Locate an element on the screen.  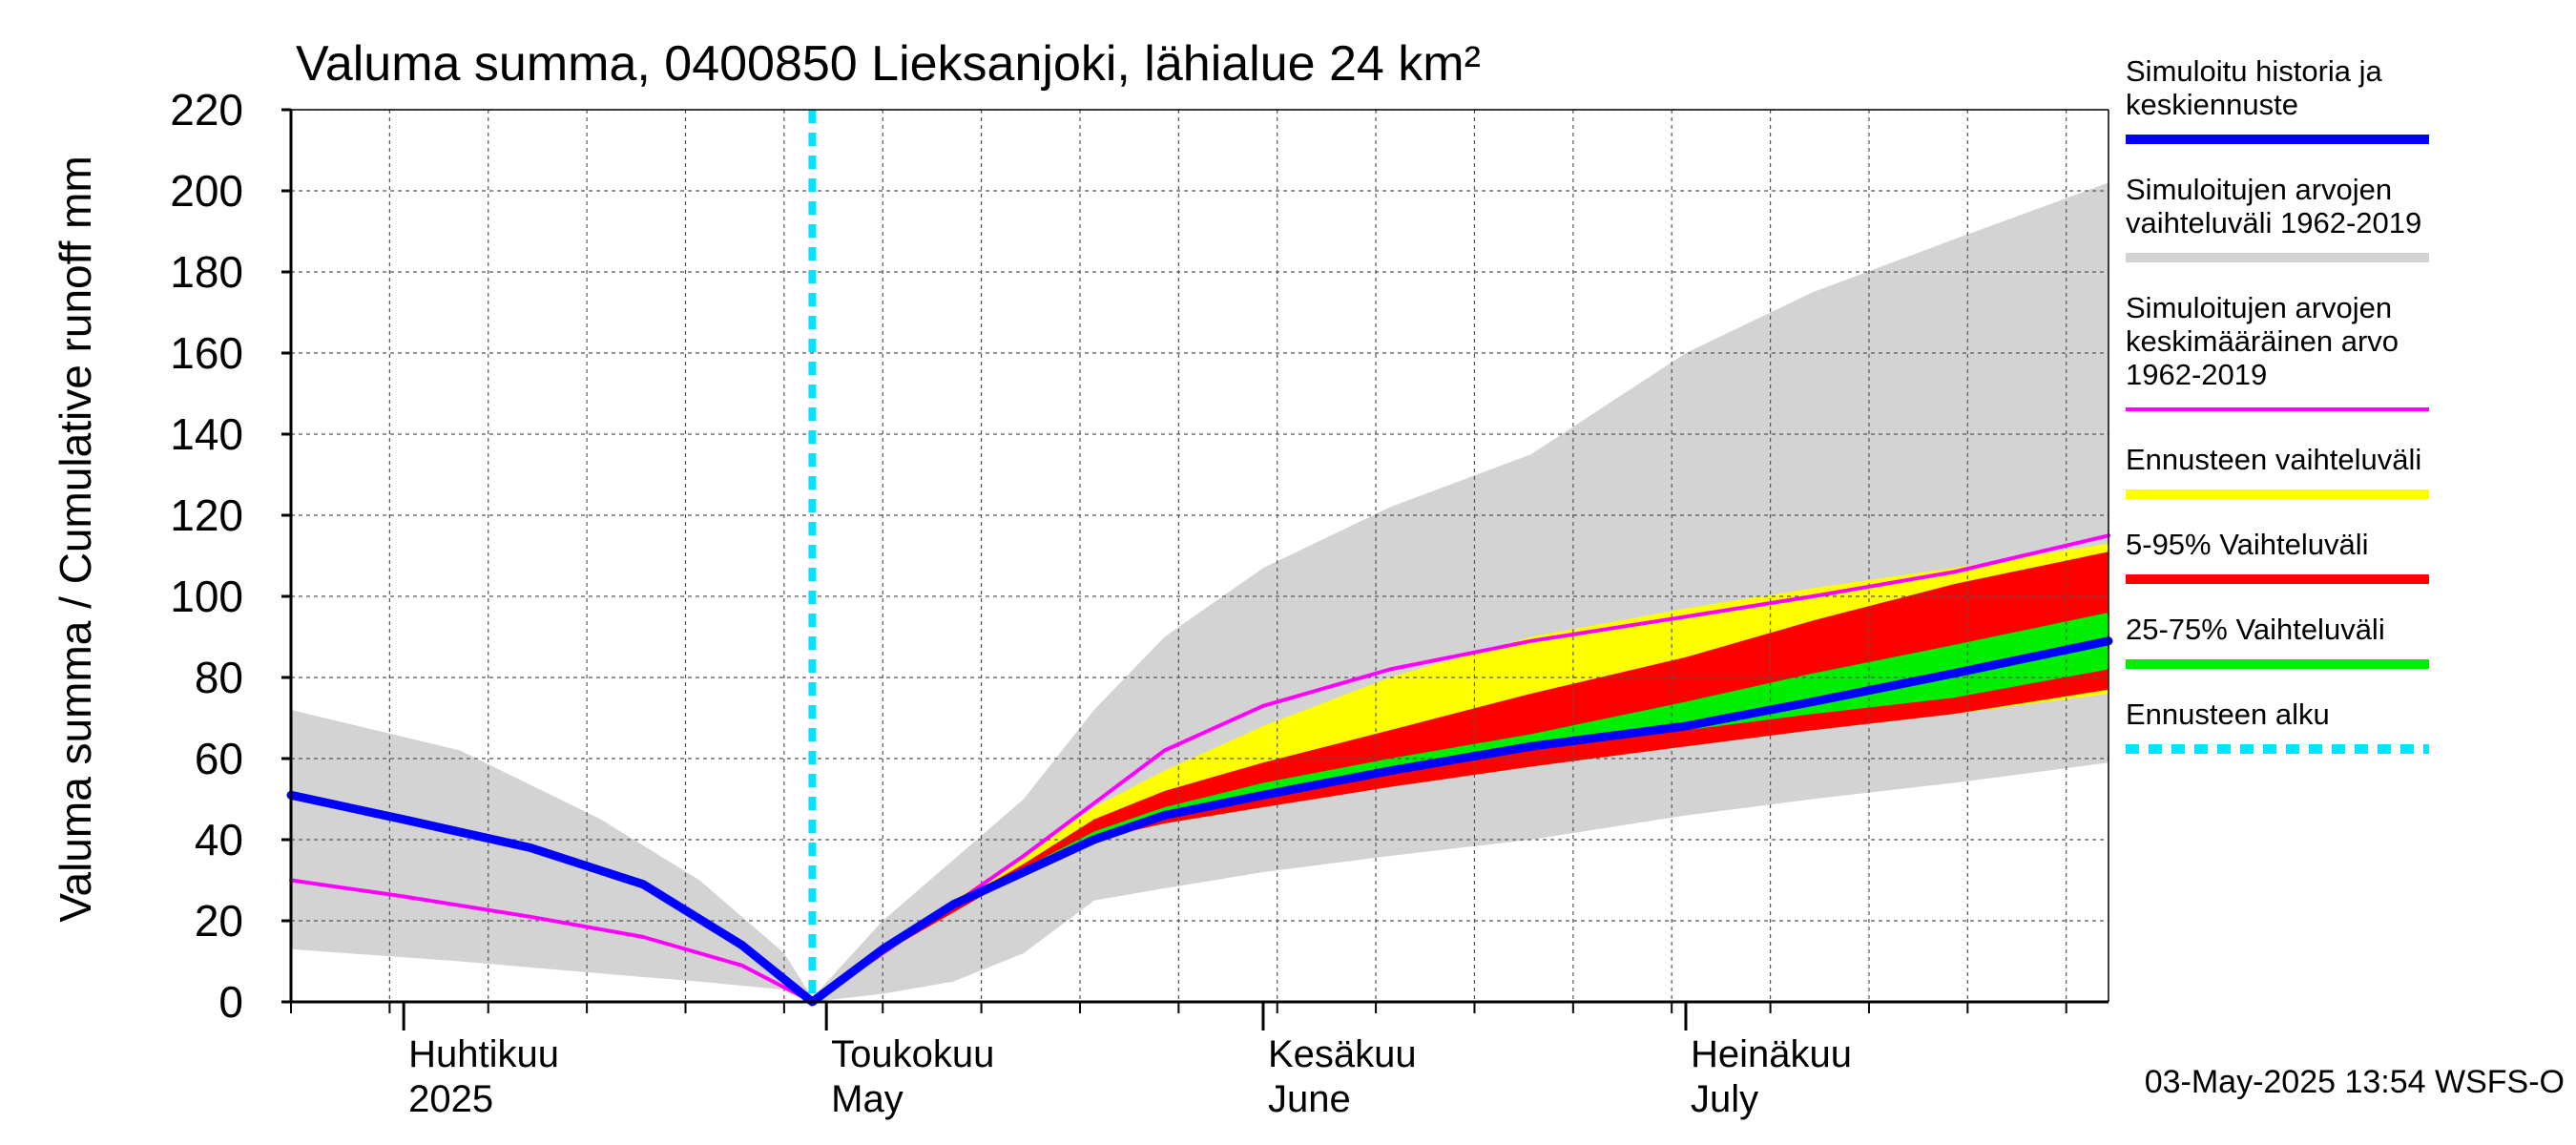
footer-timestamp: 03-May-2025 13:54 WSFS-O is located at coordinates (2355, 1082).